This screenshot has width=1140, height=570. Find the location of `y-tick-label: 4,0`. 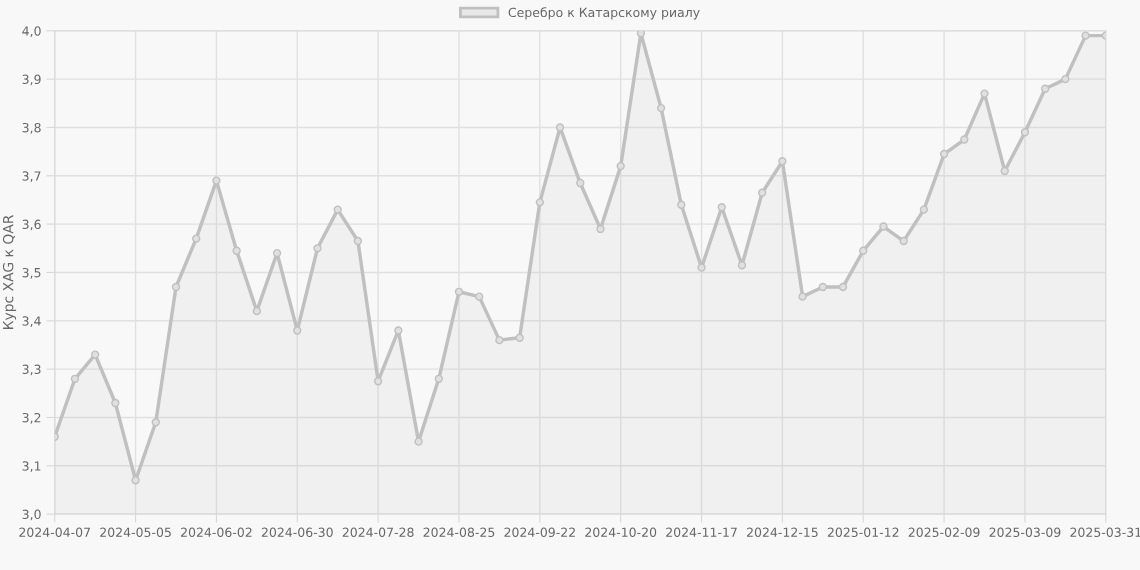

y-tick-label: 4,0 is located at coordinates (31, 31).